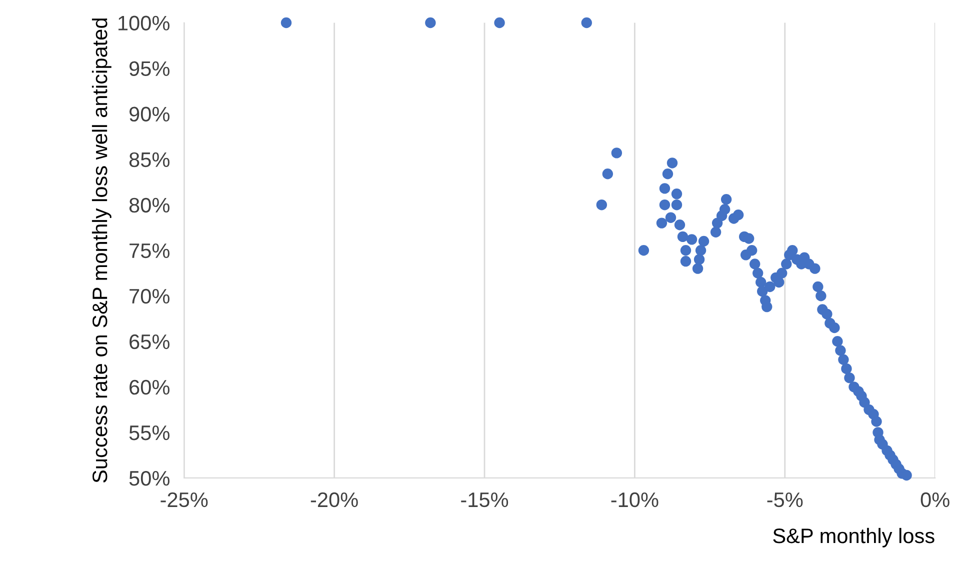 The height and width of the screenshot is (569, 969). I want to click on y-tick-label: 95%, so click(150, 68).